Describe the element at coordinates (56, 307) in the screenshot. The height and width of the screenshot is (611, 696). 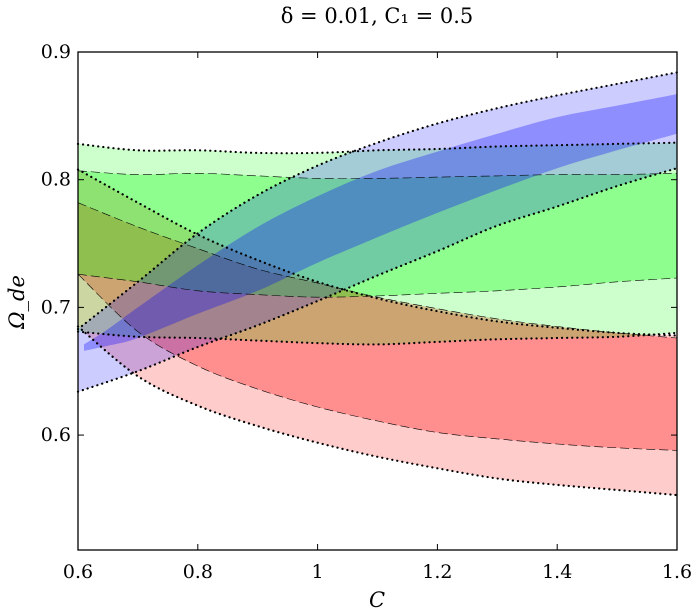
I see `y-tick-label: 0.7` at that location.